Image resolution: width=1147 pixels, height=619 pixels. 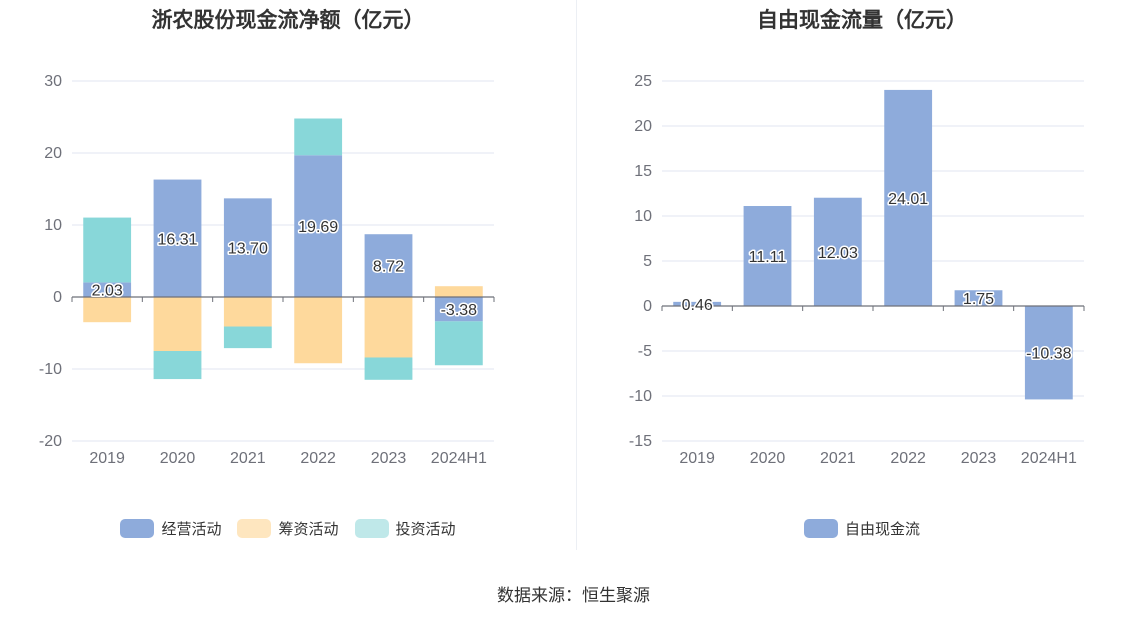 I want to click on data-label: -3.38, so click(x=459, y=310).